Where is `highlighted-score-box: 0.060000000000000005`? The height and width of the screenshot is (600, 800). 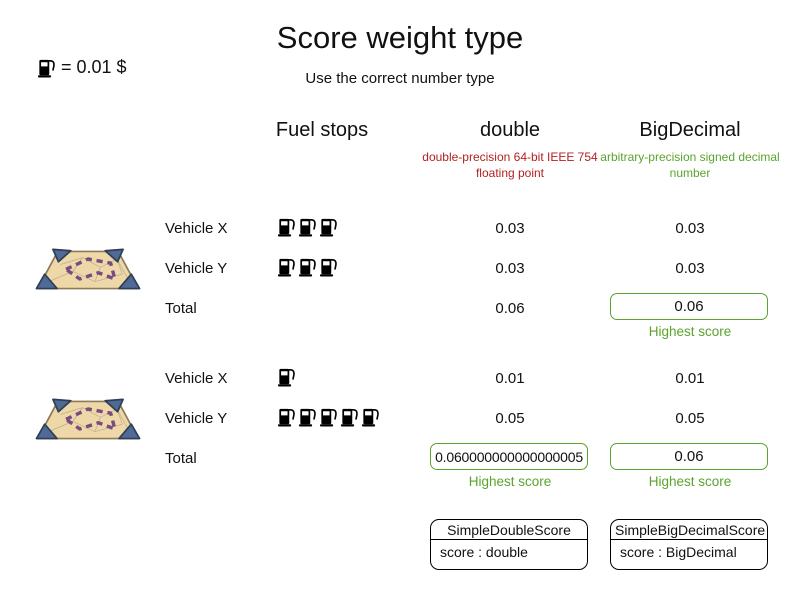
highlighted-score-box: 0.060000000000000005 is located at coordinates (509, 456).